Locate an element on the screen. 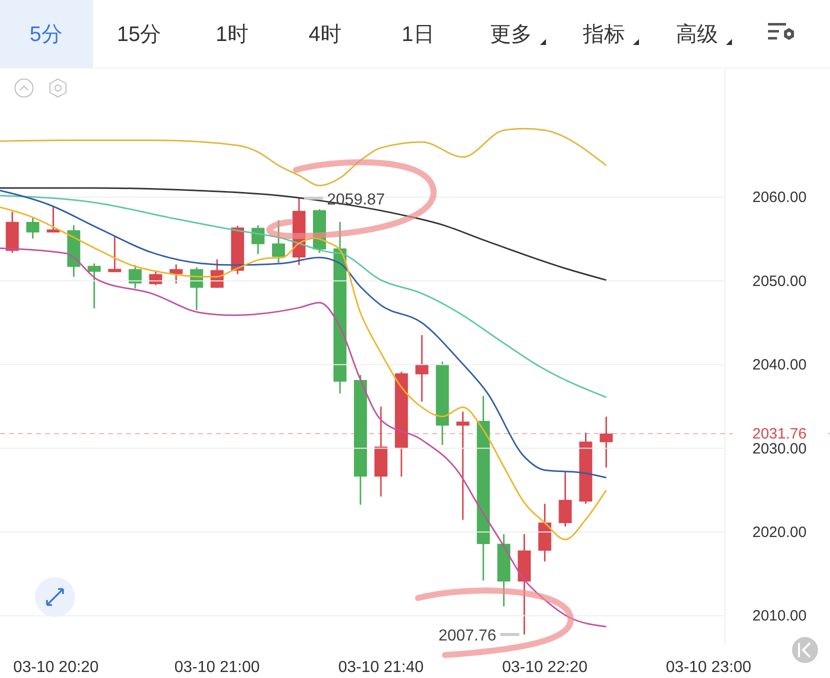  y-tick-label: 2050.00 is located at coordinates (779, 281).